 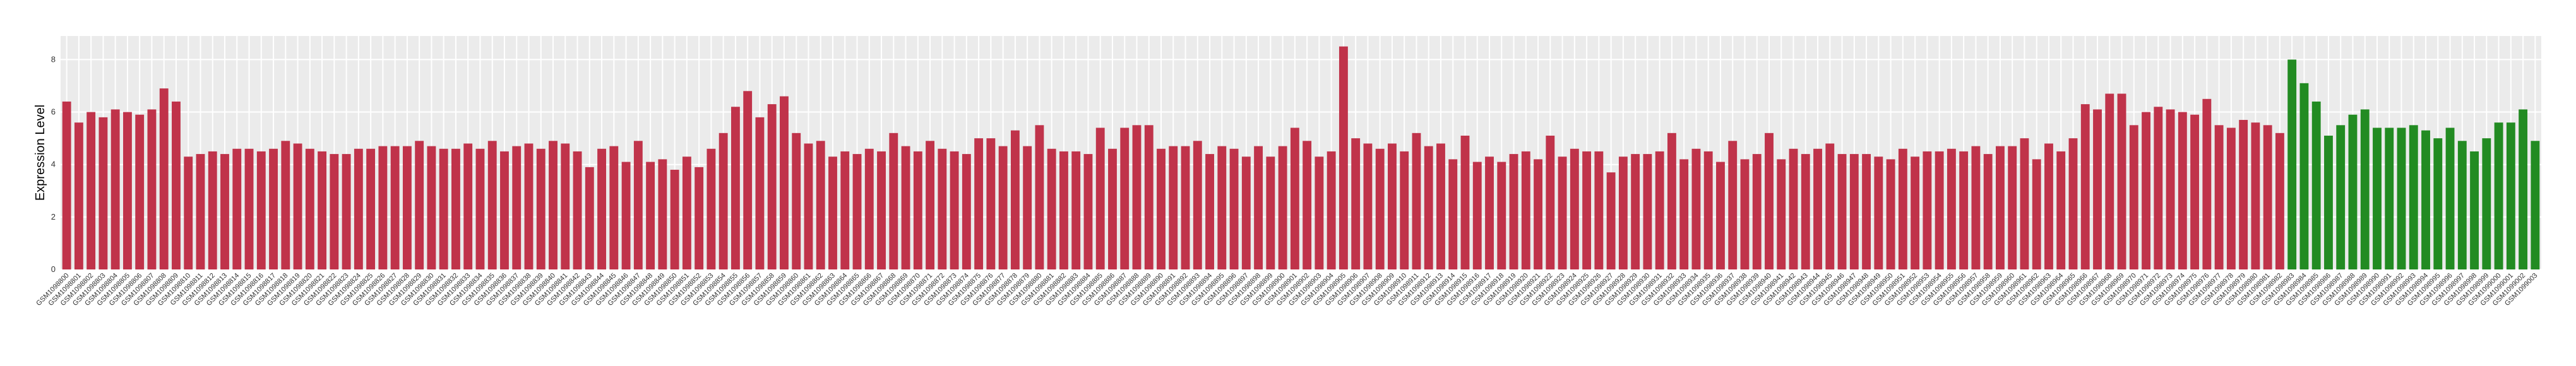 I want to click on y-tick-label: 6, so click(x=53, y=112).